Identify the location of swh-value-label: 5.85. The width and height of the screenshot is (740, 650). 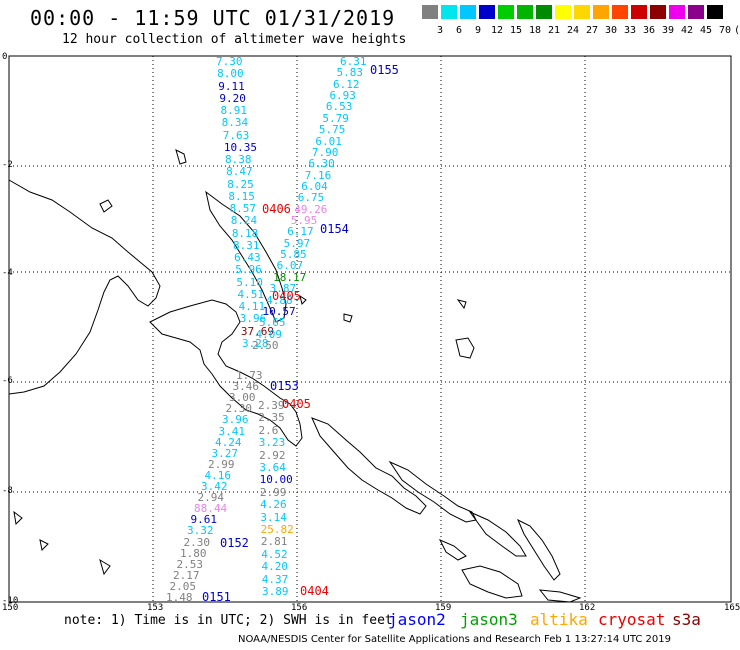
(293, 255).